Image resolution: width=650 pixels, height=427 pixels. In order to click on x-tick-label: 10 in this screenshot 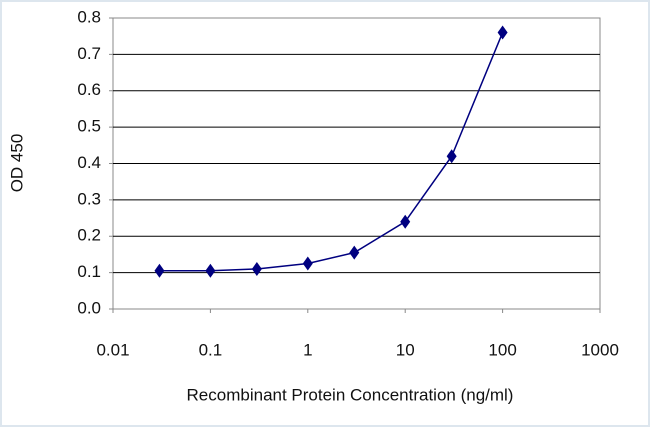, I will do `click(405, 349)`.